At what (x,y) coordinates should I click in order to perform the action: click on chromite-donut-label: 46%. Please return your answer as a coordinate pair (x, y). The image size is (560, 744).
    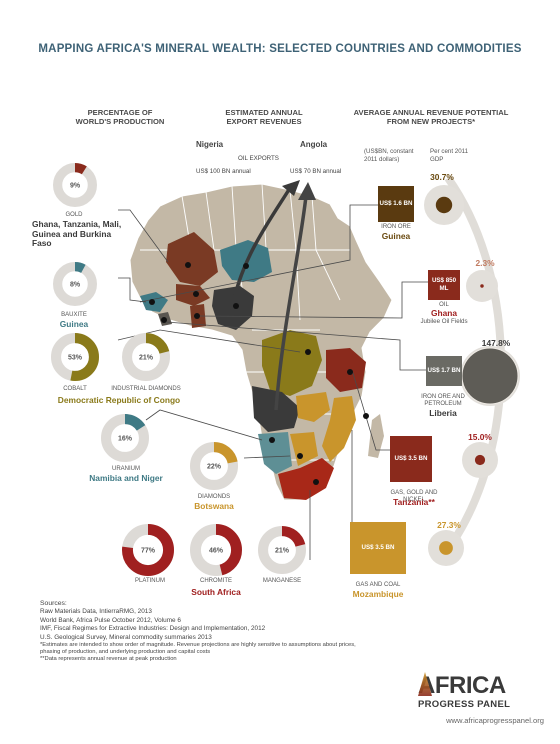
    Looking at the image, I should click on (216, 551).